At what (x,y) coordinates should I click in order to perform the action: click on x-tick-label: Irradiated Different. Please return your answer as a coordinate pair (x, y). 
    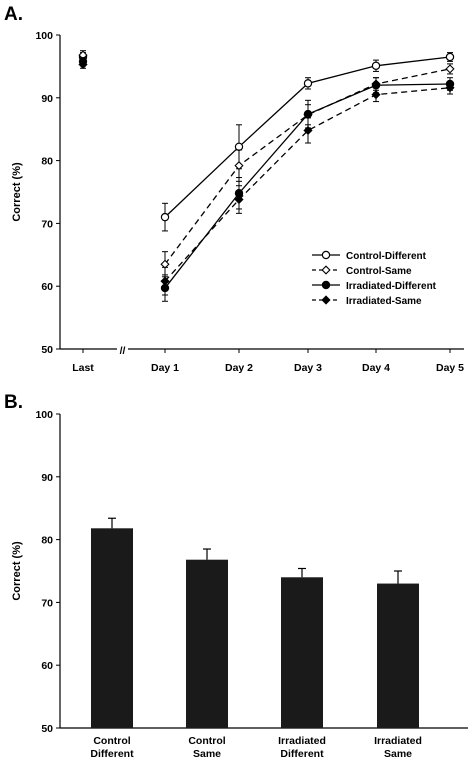
    Looking at the image, I should click on (302, 747).